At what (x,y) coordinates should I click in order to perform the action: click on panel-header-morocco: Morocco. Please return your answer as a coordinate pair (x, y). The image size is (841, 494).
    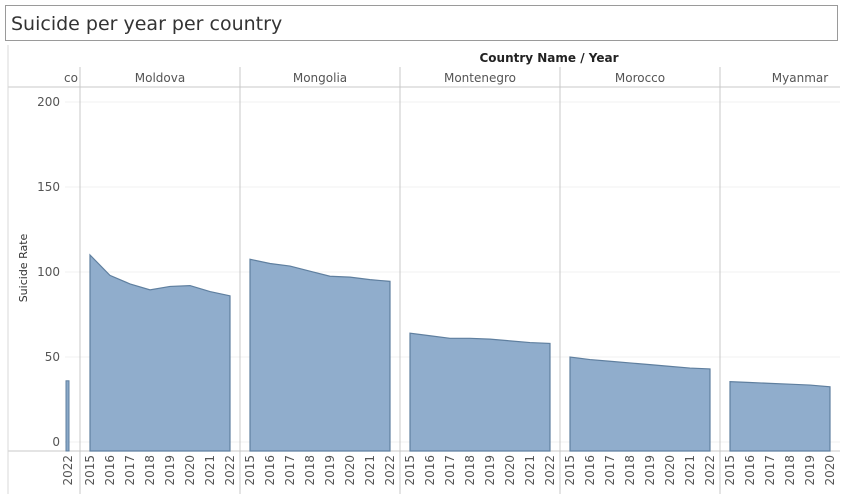
    Looking at the image, I should click on (640, 78).